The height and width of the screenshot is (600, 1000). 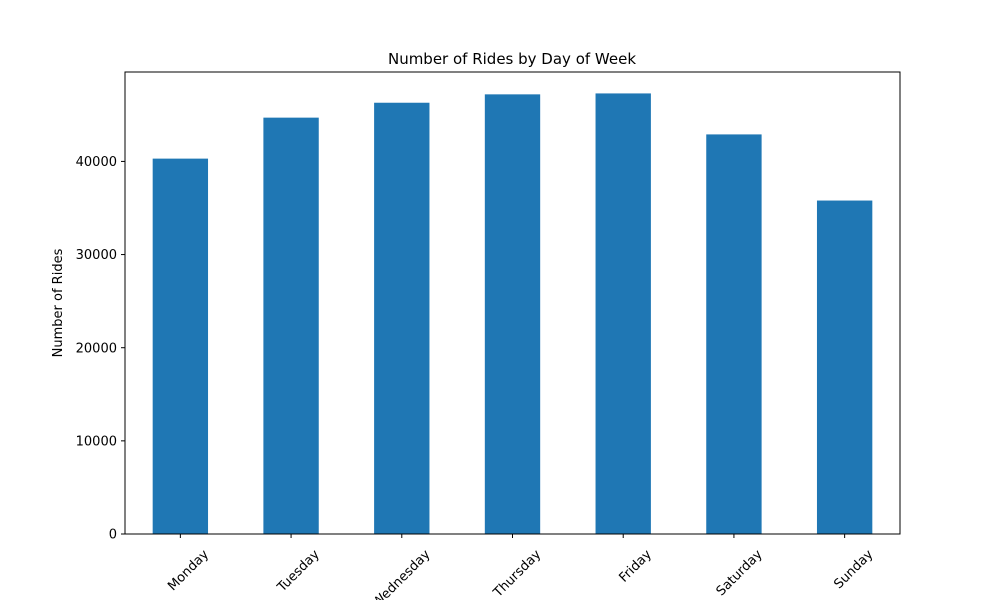 What do you see at coordinates (188, 570) in the screenshot?
I see `x-tick-label-monday: Monday` at bounding box center [188, 570].